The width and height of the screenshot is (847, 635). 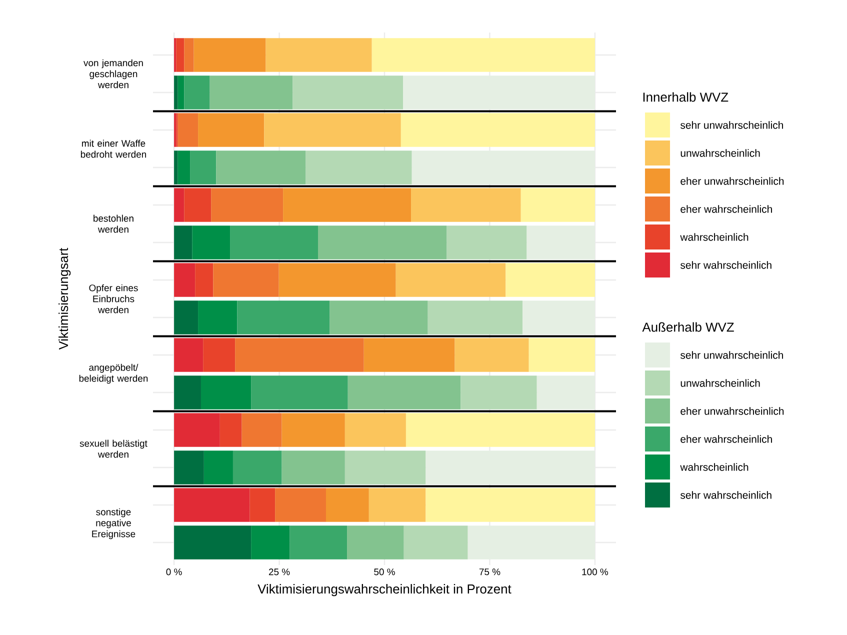 I want to click on y-tick-label: von jemanden geschlagen werden, so click(x=113, y=73).